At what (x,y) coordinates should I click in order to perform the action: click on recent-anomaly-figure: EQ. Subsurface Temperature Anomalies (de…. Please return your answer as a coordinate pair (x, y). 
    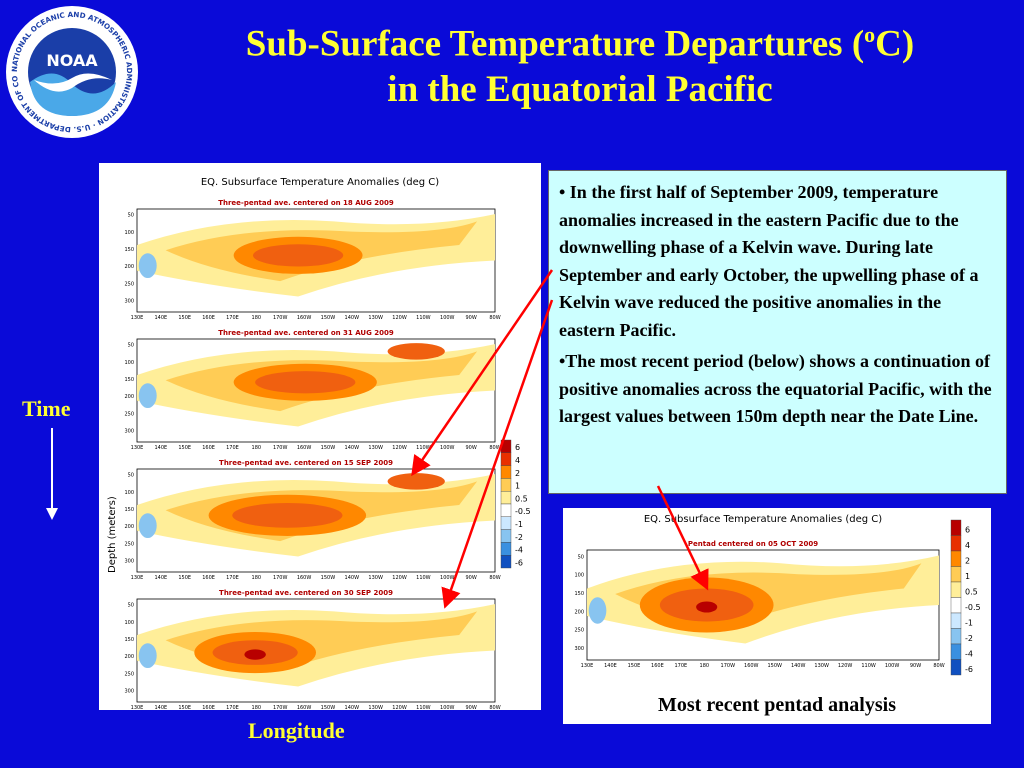
    Looking at the image, I should click on (777, 616).